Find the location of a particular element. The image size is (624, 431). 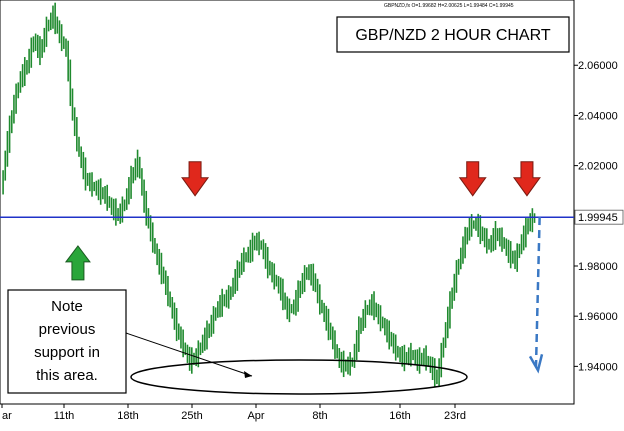

title-frame is located at coordinates (453, 34).